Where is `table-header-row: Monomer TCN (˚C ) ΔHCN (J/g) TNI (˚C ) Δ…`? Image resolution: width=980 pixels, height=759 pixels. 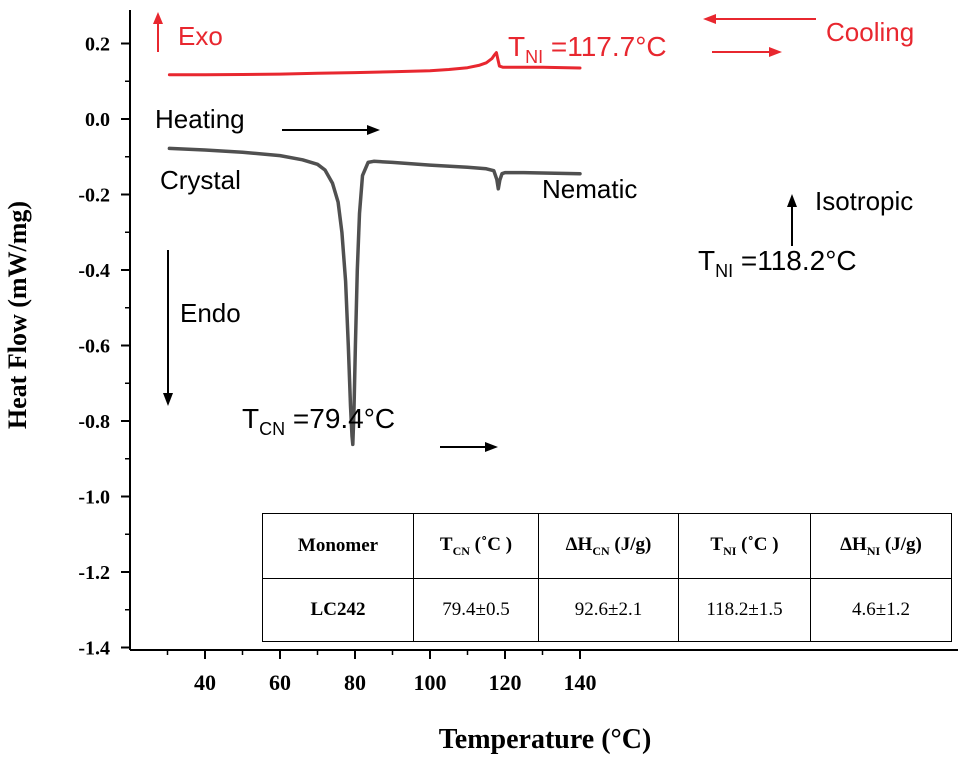 table-header-row: Monomer TCN (˚C ) ΔHCN (J/g) TNI (˚C ) Δ… is located at coordinates (607, 546).